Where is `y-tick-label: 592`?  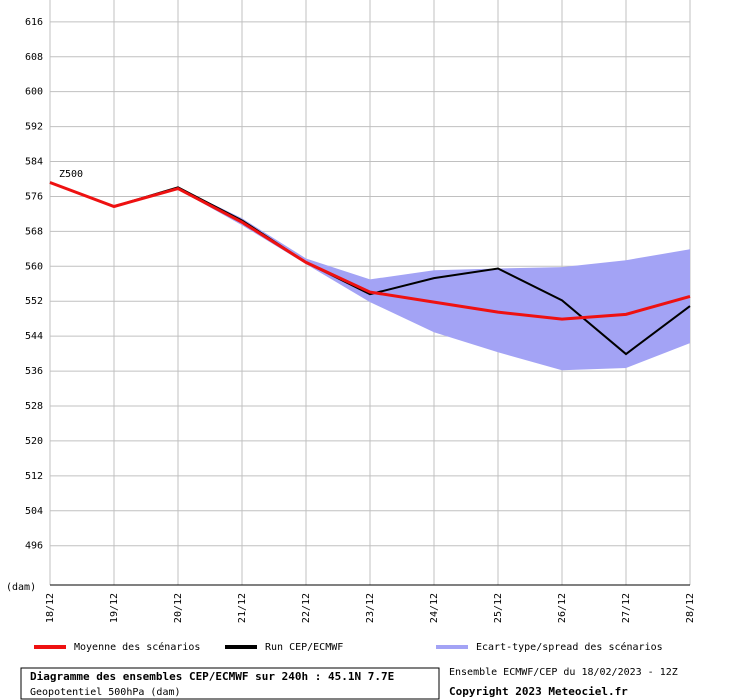
y-tick-label: 592 is located at coordinates (34, 127).